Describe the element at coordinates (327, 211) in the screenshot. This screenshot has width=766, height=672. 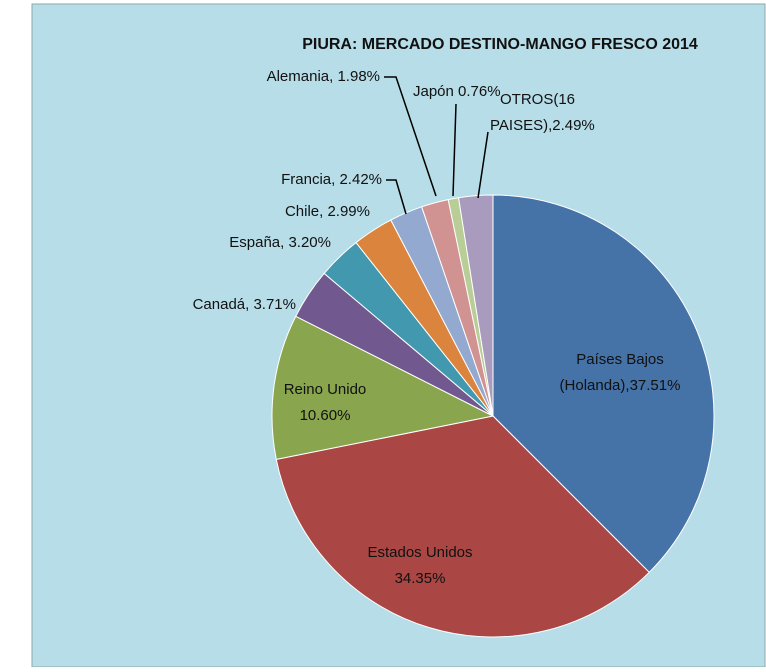
I see `data-label: Chile, 2.99%` at that location.